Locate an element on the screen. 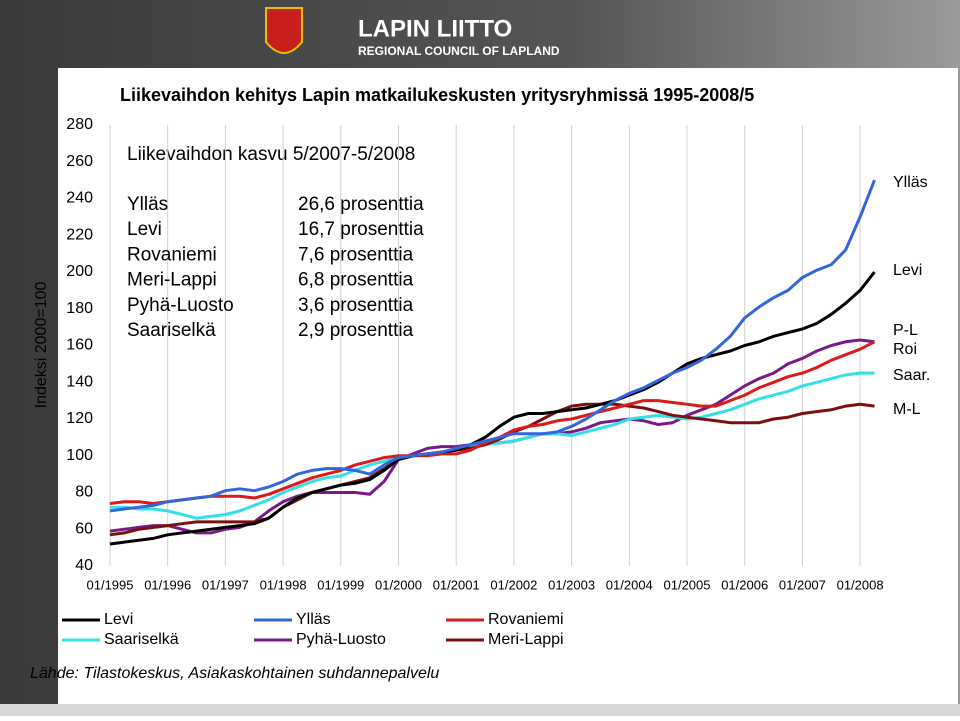 The image size is (960, 721). y-tick-label: 260 is located at coordinates (79, 161).